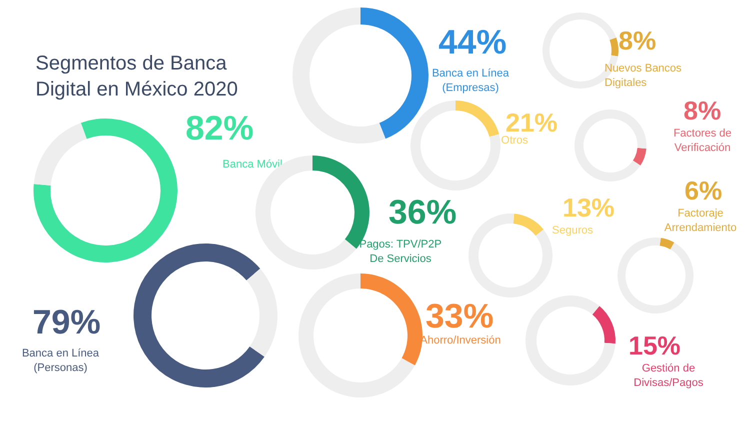 The height and width of the screenshot is (434, 750). Describe the element at coordinates (66, 323) in the screenshot. I see `data-label: 79%` at that location.